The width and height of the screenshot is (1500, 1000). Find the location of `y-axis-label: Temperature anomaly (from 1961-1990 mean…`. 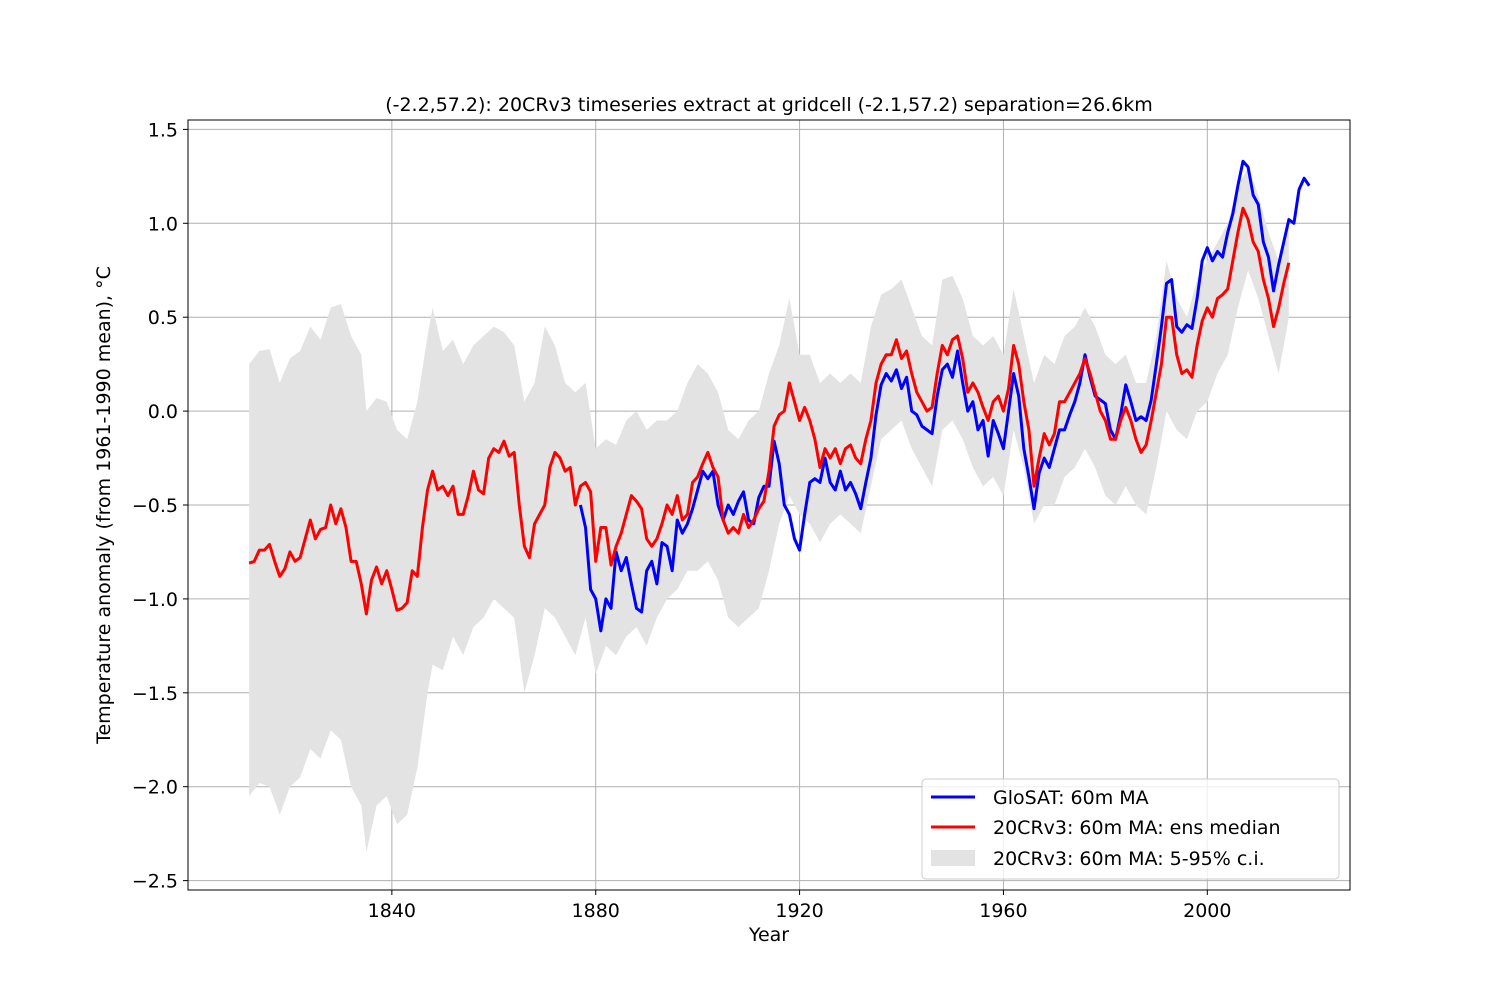

y-axis-label: Temperature anomaly (from 1961-1990 mean… is located at coordinates (104, 505).